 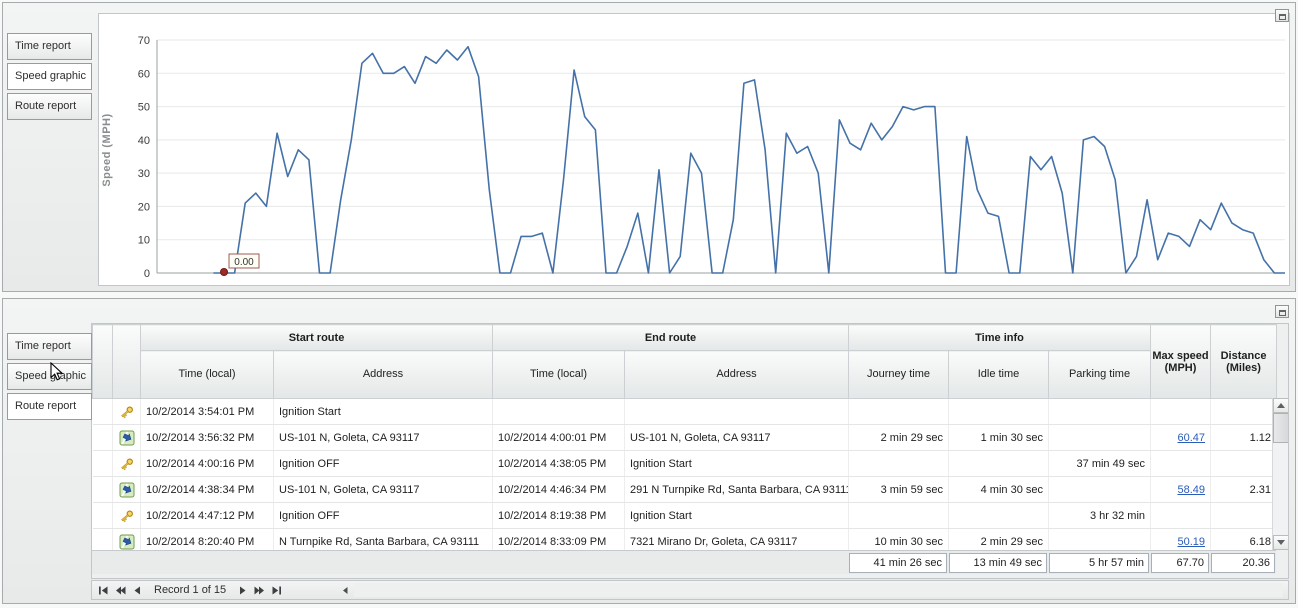 I want to click on column-header-parking-time: Parking time, so click(x=1099, y=374).